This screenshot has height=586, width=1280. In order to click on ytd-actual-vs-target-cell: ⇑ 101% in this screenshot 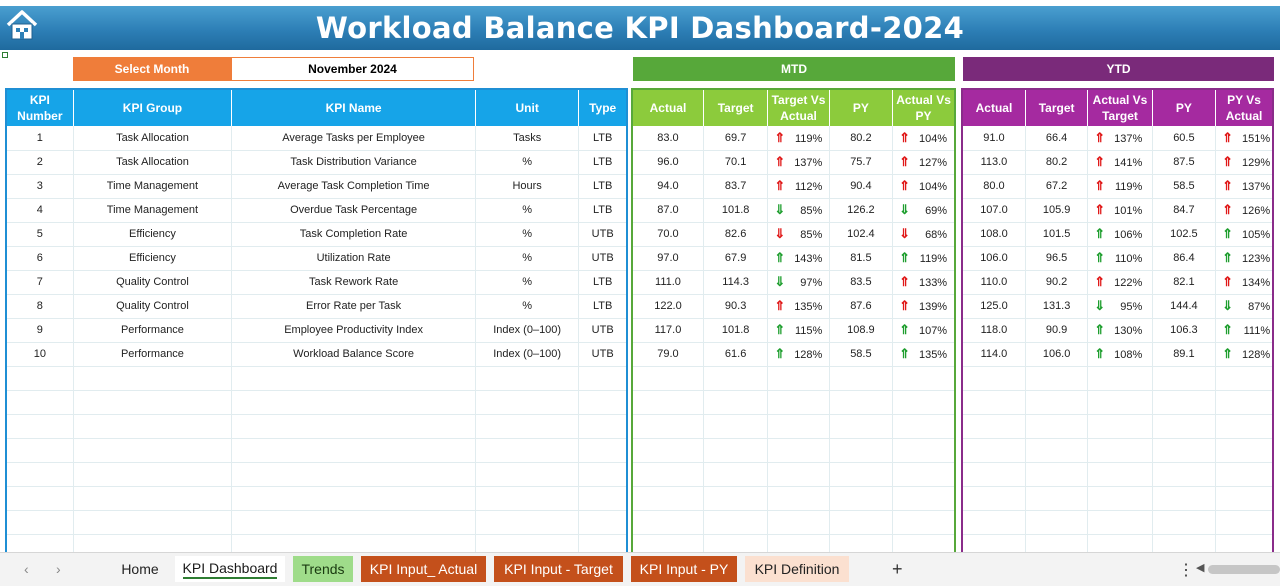, I will do `click(1120, 210)`.